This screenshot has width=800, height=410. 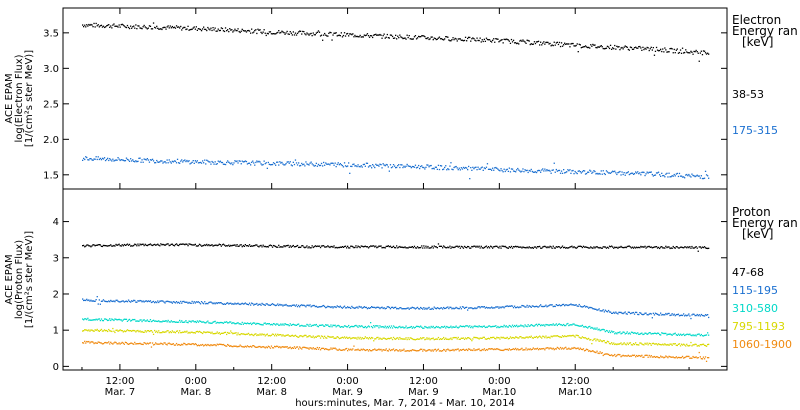 What do you see at coordinates (423, 392) in the screenshot?
I see `x-tick-date: Mar. 9` at bounding box center [423, 392].